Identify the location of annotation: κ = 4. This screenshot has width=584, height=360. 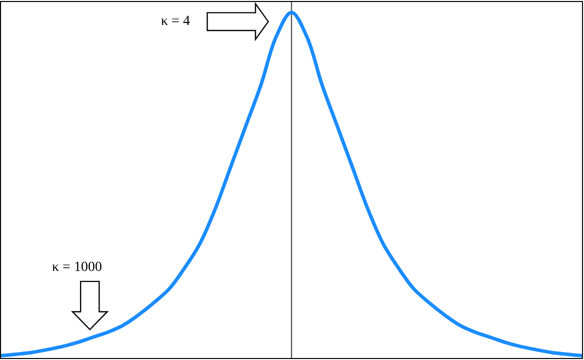
(175, 21).